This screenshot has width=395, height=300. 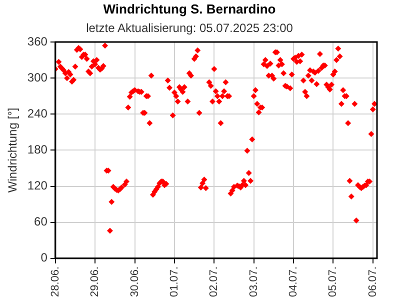 What do you see at coordinates (174, 282) in the screenshot?
I see `x-tick-label: 01.07.` at bounding box center [174, 282].